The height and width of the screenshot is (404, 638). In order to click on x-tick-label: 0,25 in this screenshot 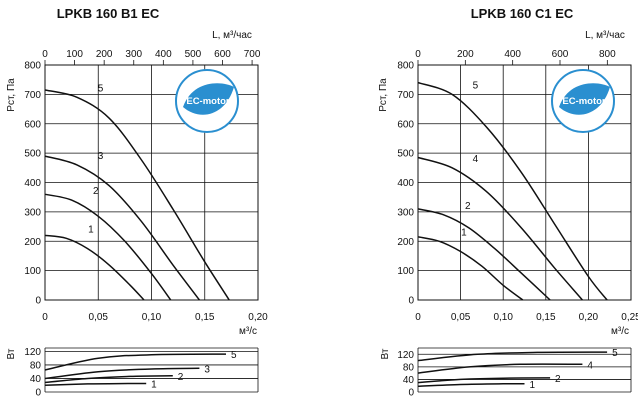, I will do `click(629, 317)`.